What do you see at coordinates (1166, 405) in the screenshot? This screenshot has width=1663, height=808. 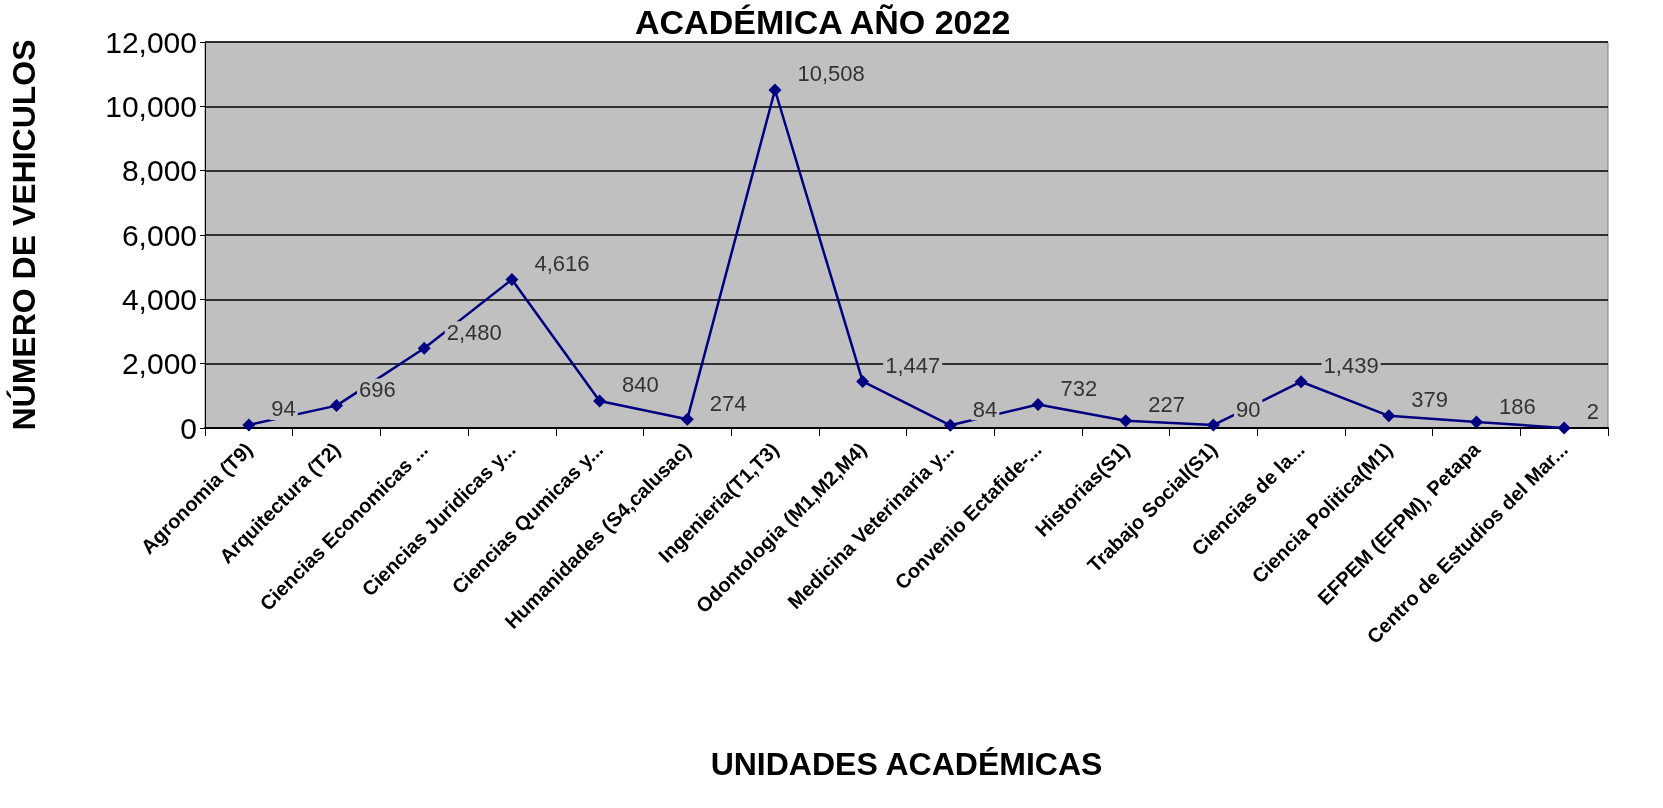 I see `data-label: 227` at bounding box center [1166, 405].